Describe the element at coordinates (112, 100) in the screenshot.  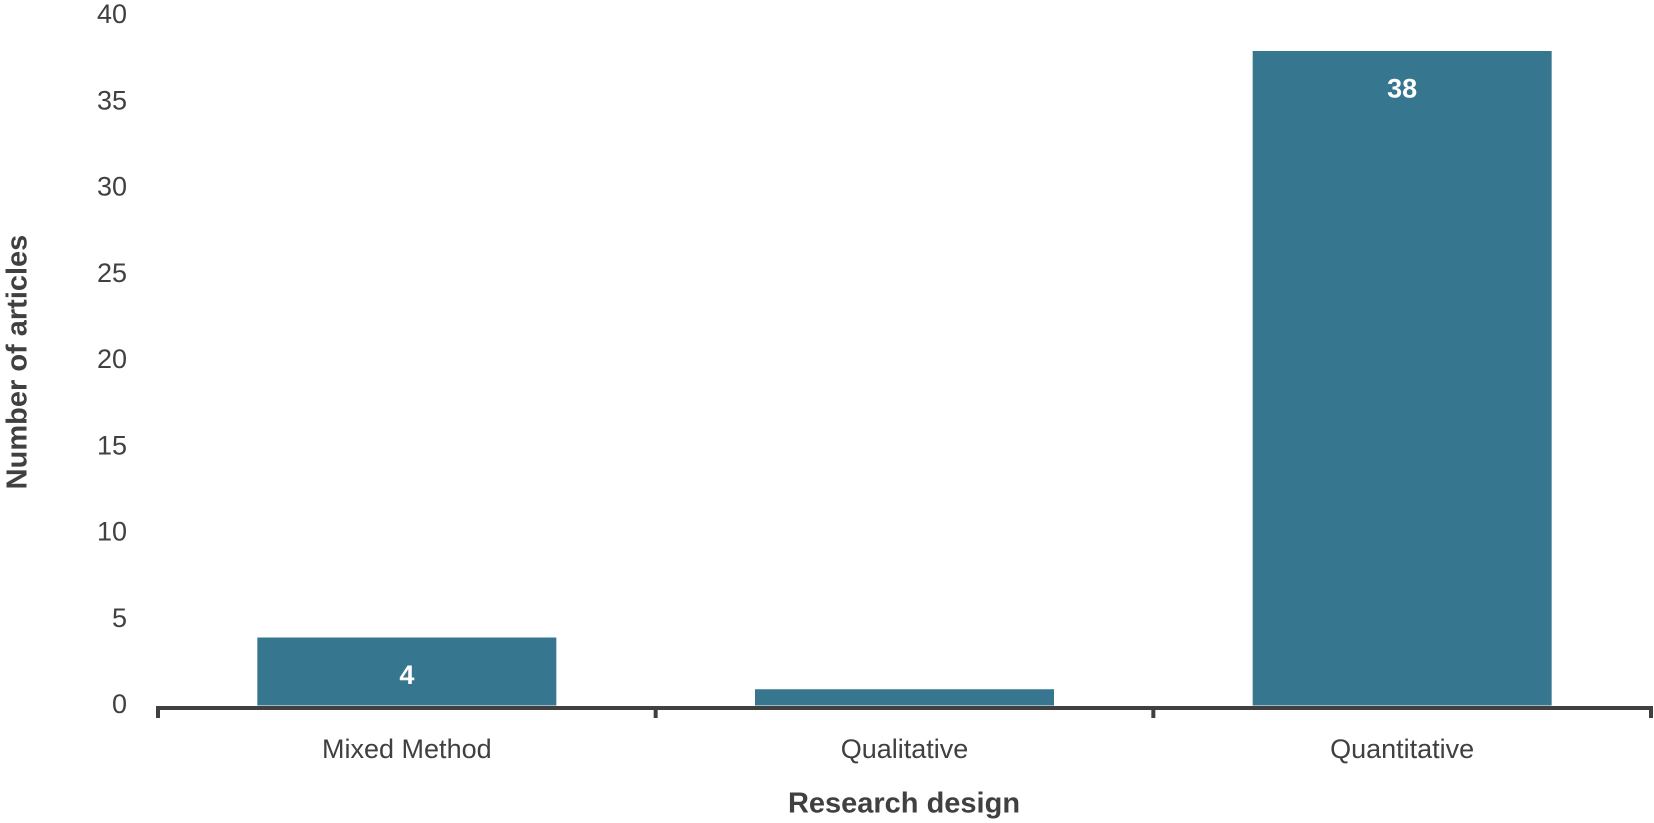
I see `y-tick-label: 35` at that location.